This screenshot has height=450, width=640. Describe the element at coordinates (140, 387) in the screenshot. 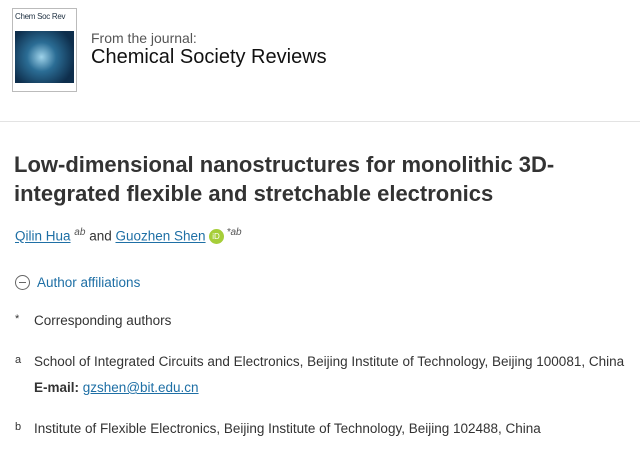

I see `email-link: gzshen@bit.edu.cn` at that location.